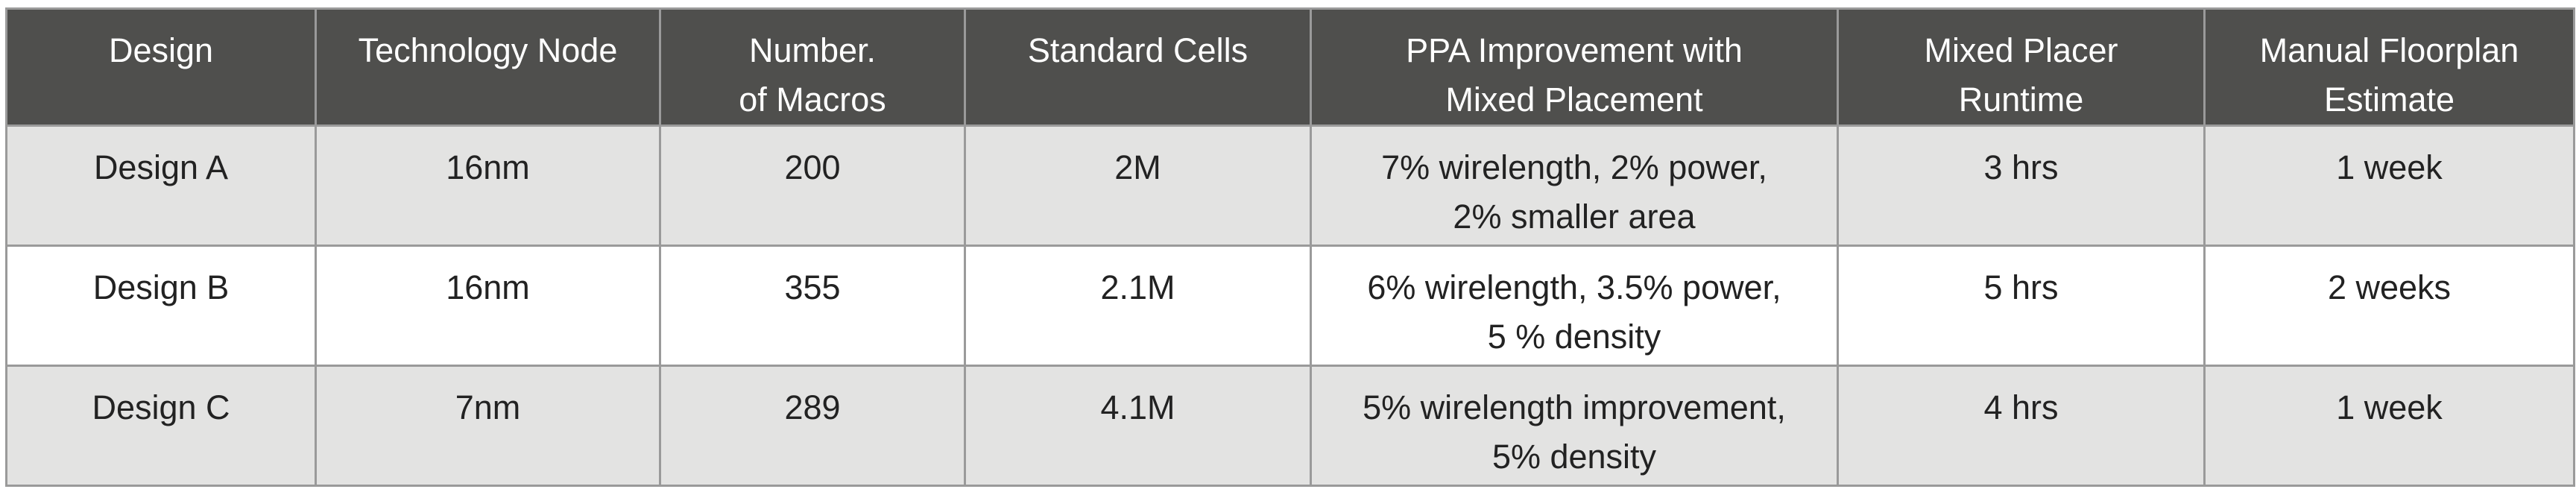 The width and height of the screenshot is (2576, 495). What do you see at coordinates (161, 407) in the screenshot?
I see `cell-text-line: Design C` at bounding box center [161, 407].